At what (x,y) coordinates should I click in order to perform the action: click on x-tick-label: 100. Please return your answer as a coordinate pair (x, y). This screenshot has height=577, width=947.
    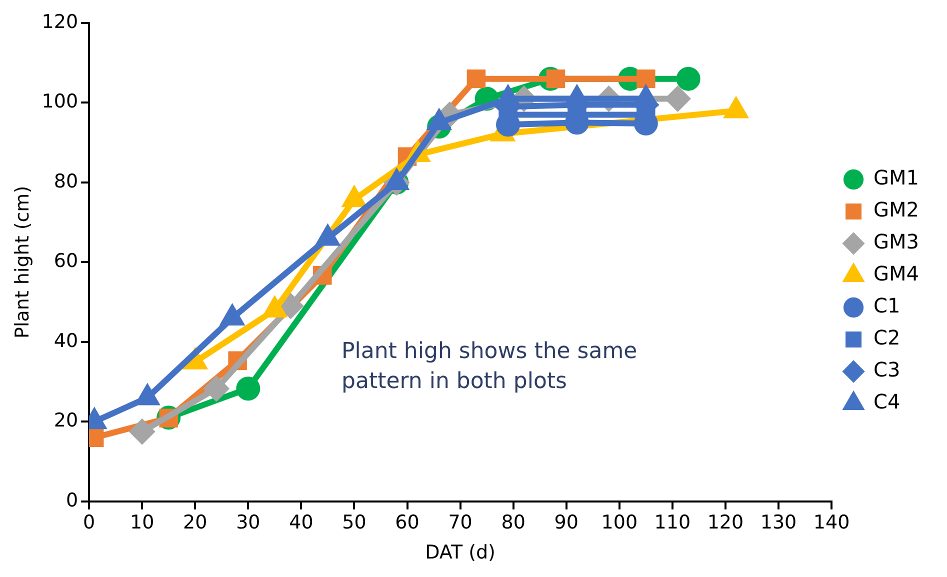
    Looking at the image, I should click on (619, 523).